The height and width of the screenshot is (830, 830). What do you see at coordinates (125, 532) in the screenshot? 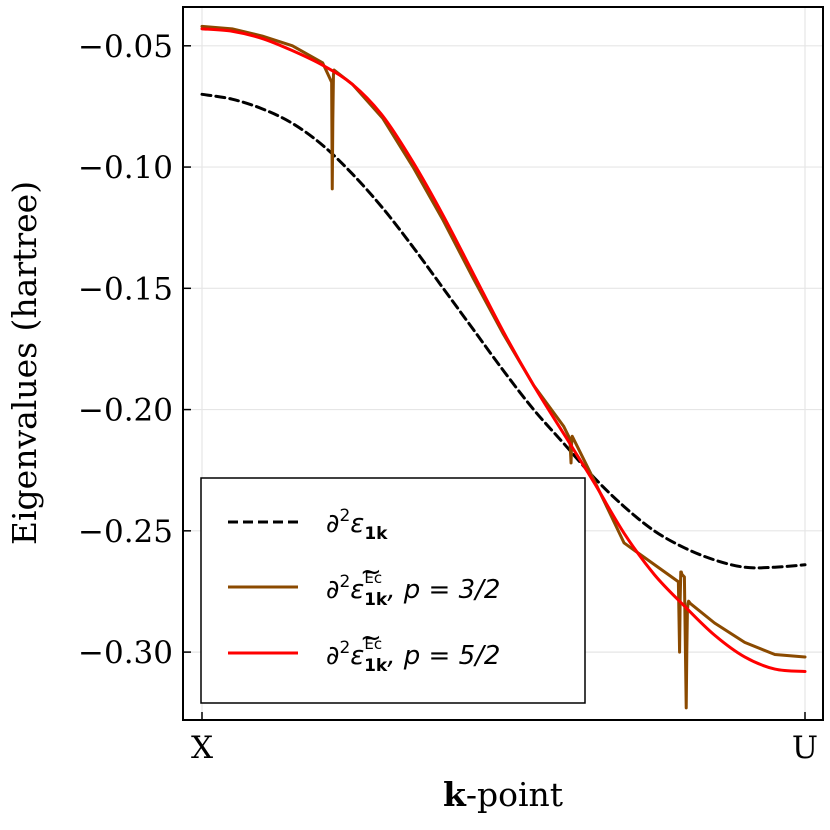
I see `y-tick-label: −0.25` at bounding box center [125, 532].